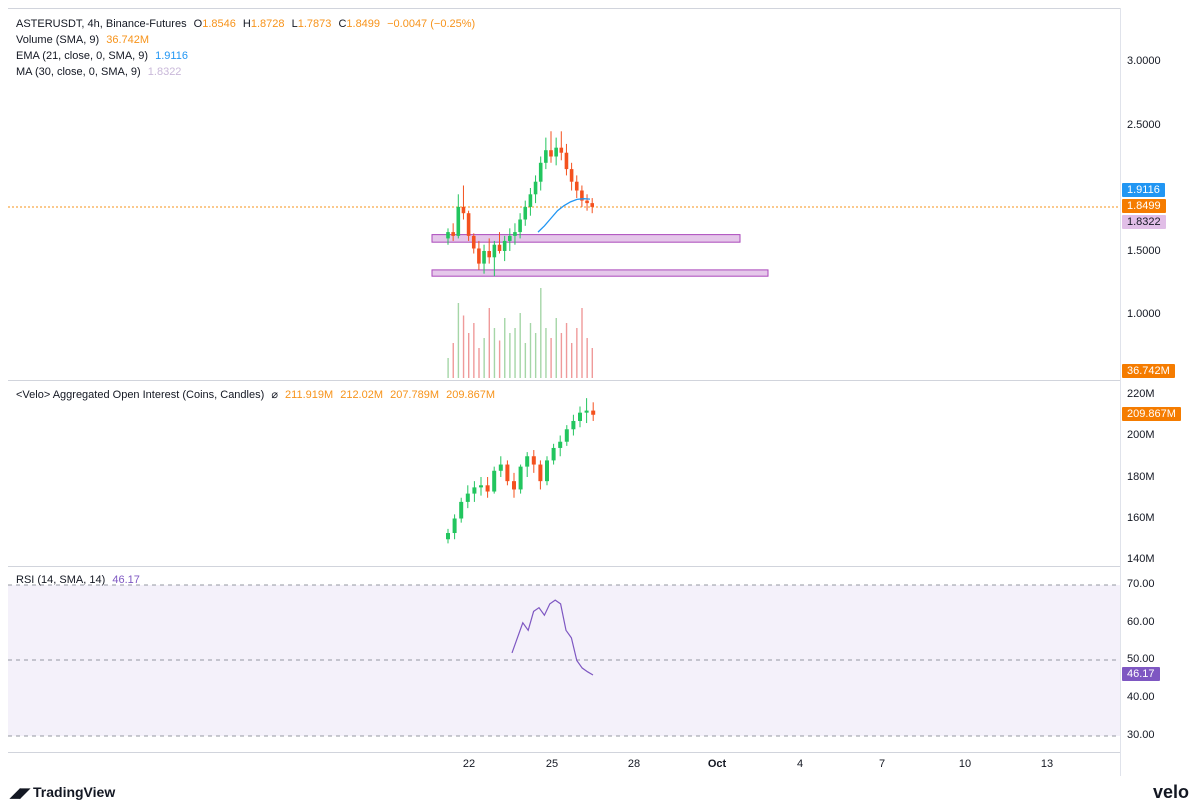 Image resolution: width=1200 pixels, height=809 pixels. Describe the element at coordinates (171, 56) in the screenshot. I see `ema-value: 1.9116` at that location.